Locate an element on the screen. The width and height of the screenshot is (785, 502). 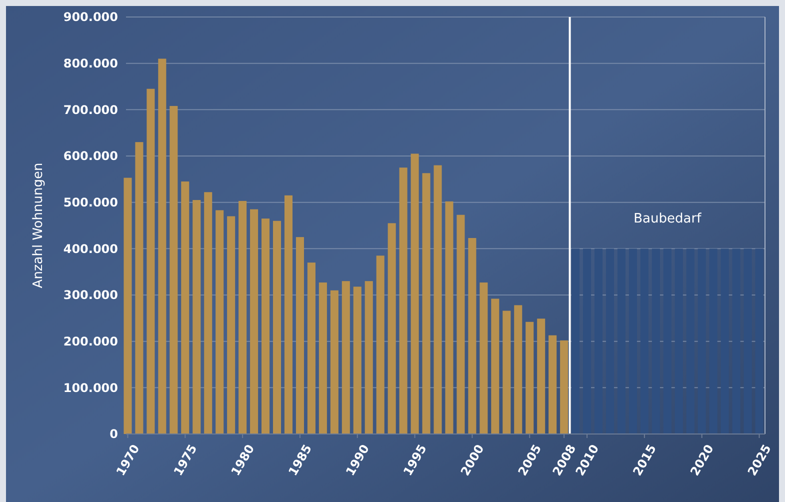
y-tick-label: 800.000 is located at coordinates (90, 63).